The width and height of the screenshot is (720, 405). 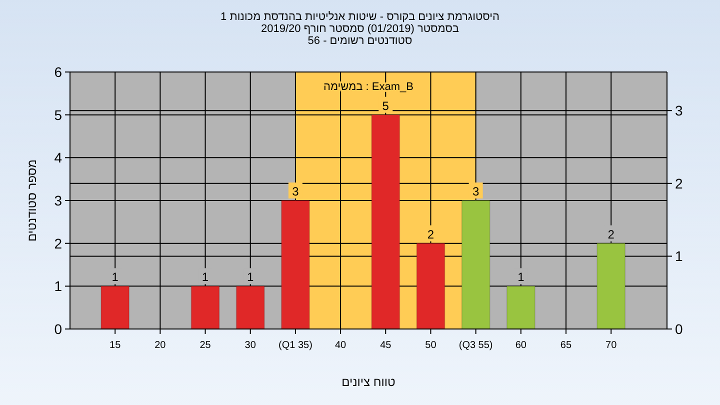 What do you see at coordinates (369, 382) in the screenshot?
I see `x-axis-title: טווח ציונים` at bounding box center [369, 382].